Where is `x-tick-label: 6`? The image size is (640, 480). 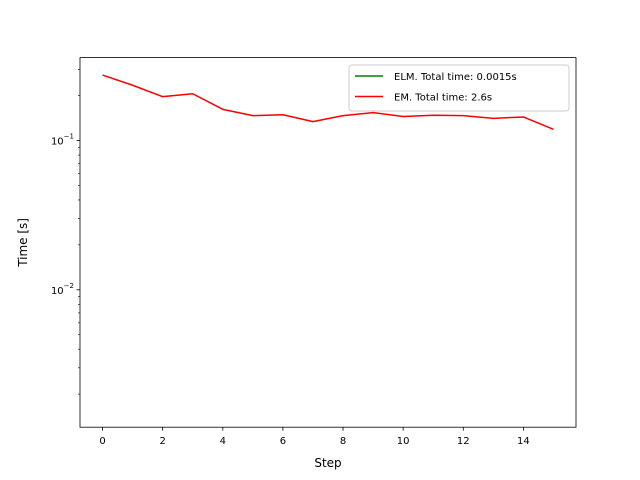 x-tick-label: 6 is located at coordinates (283, 441).